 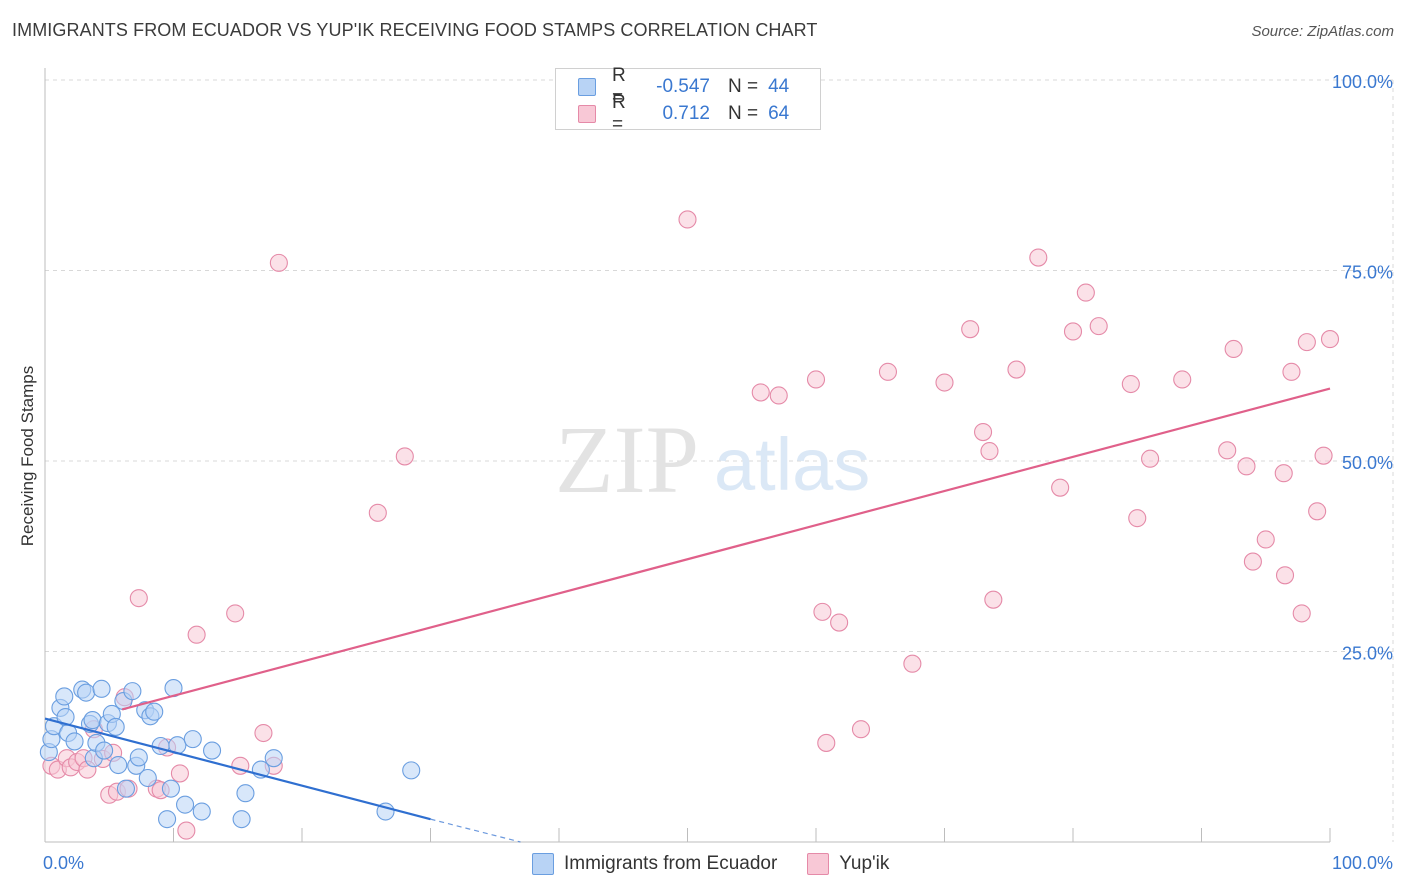 What do you see at coordinates (475, 830) in the screenshot?
I see `trend-line-extension` at bounding box center [475, 830].